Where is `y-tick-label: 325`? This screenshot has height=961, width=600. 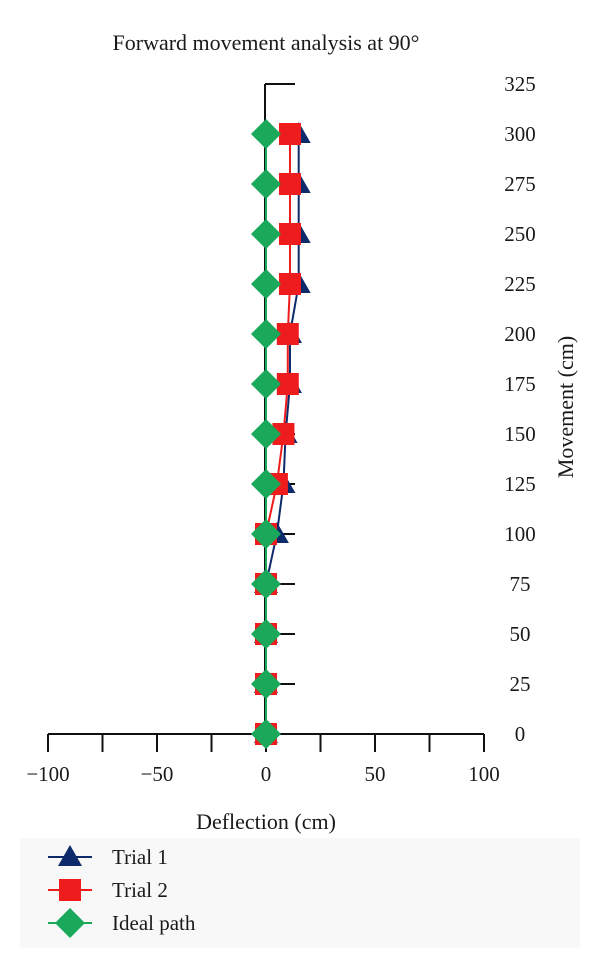
y-tick-label: 325 is located at coordinates (520, 84).